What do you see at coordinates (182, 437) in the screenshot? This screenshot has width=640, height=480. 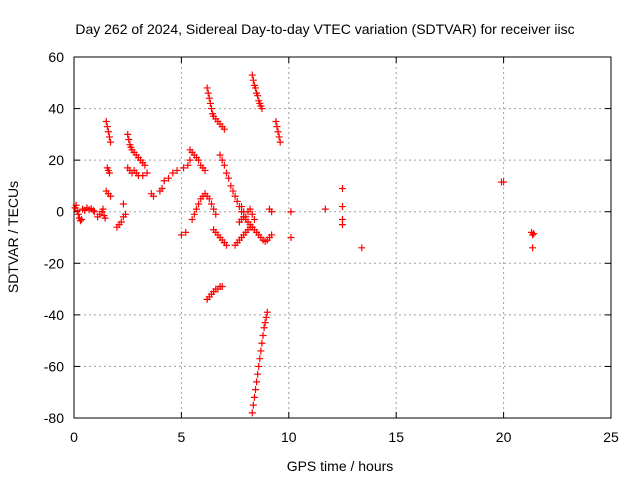 I see `x-tick-label: 5` at bounding box center [182, 437].